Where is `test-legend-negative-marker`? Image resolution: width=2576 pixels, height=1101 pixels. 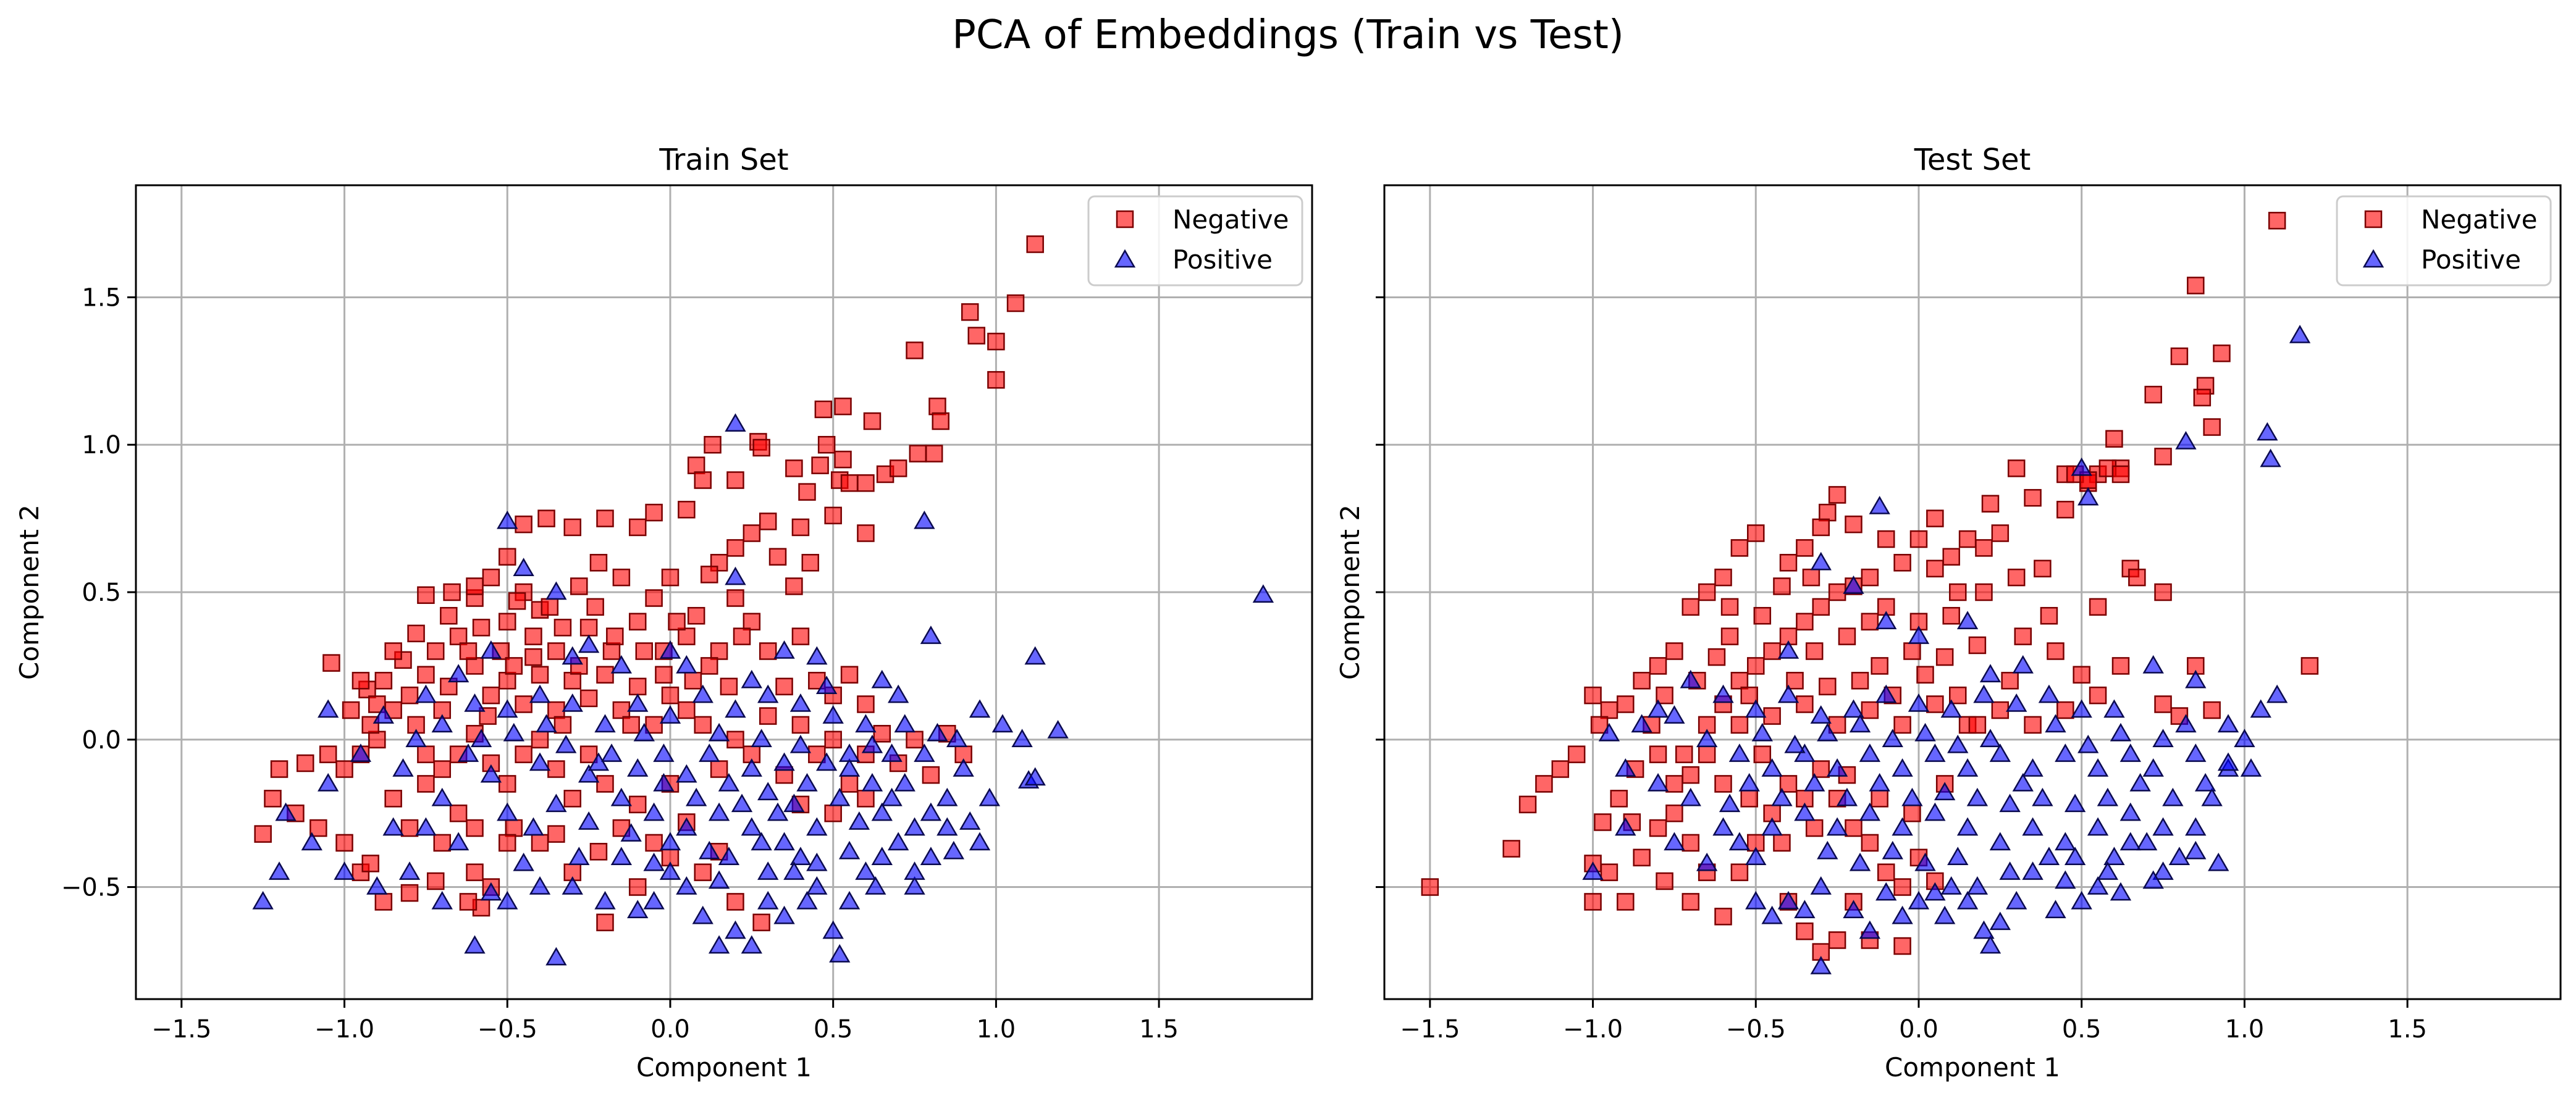 test-legend-negative-marker is located at coordinates (2373, 219).